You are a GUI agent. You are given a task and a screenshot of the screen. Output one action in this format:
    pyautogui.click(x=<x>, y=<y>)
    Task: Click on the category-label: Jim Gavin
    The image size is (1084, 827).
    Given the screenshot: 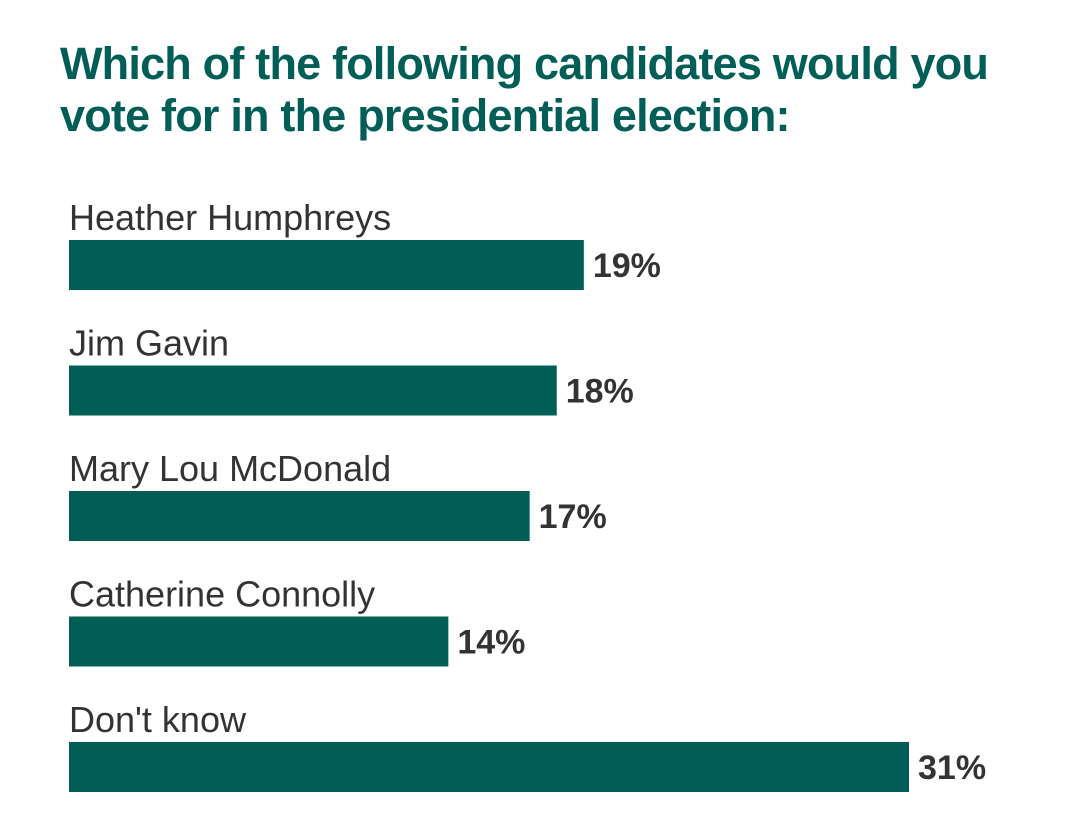 What is the action you would take?
    pyautogui.click(x=149, y=343)
    